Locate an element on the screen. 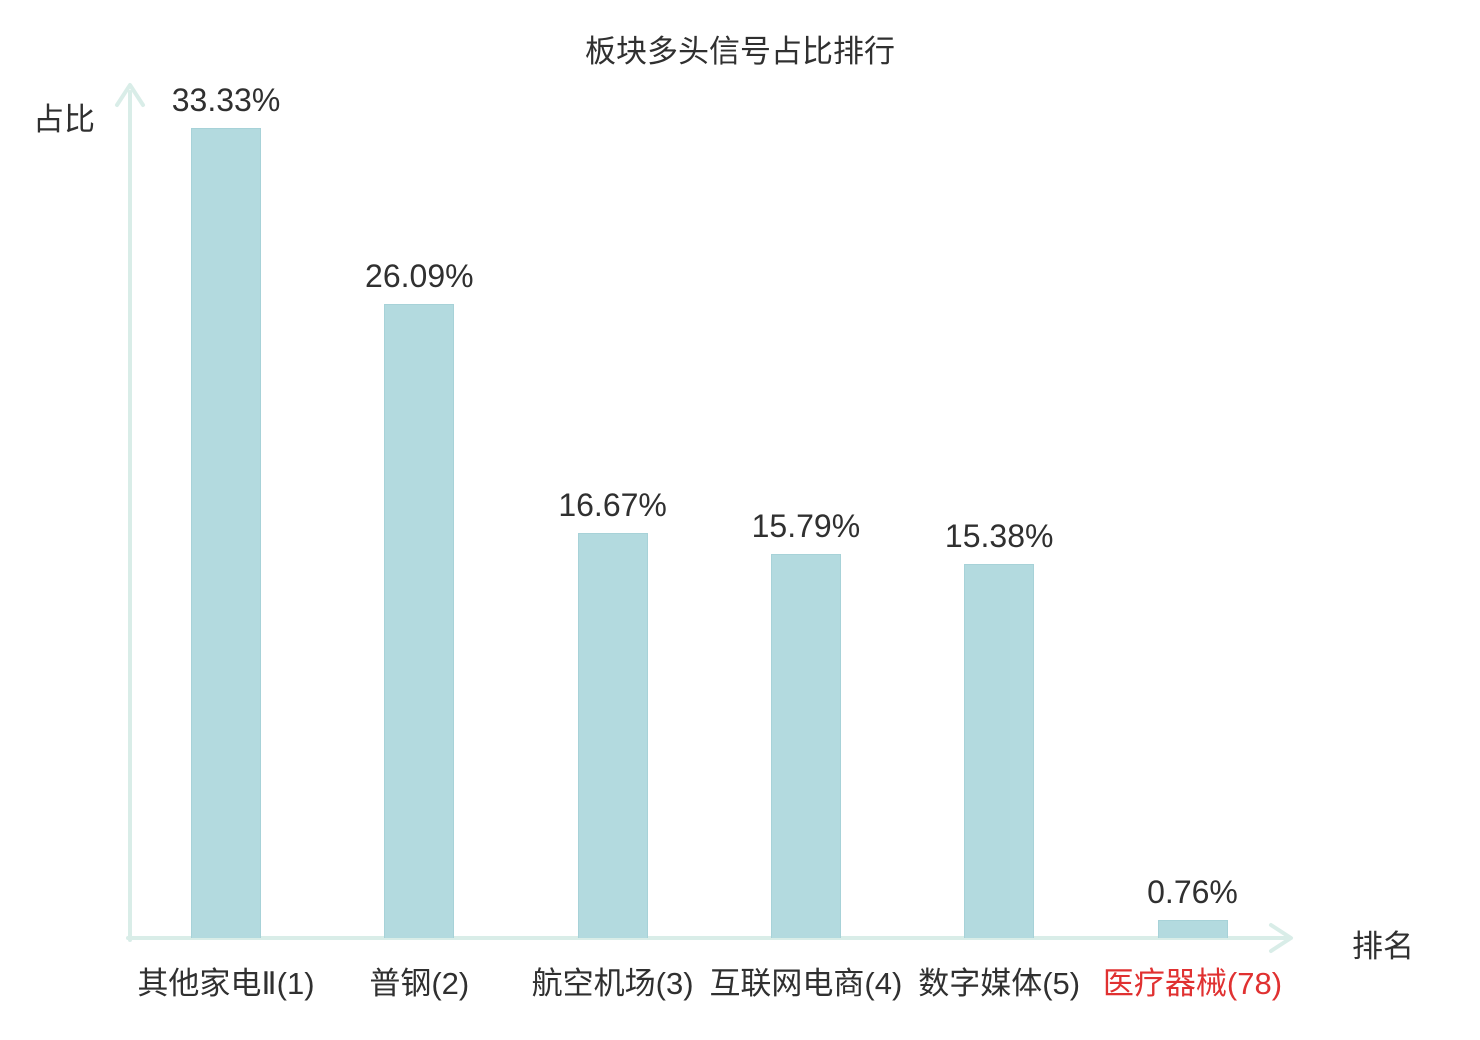 The image size is (1480, 1040). bar-value-label: 26.09% is located at coordinates (419, 275).